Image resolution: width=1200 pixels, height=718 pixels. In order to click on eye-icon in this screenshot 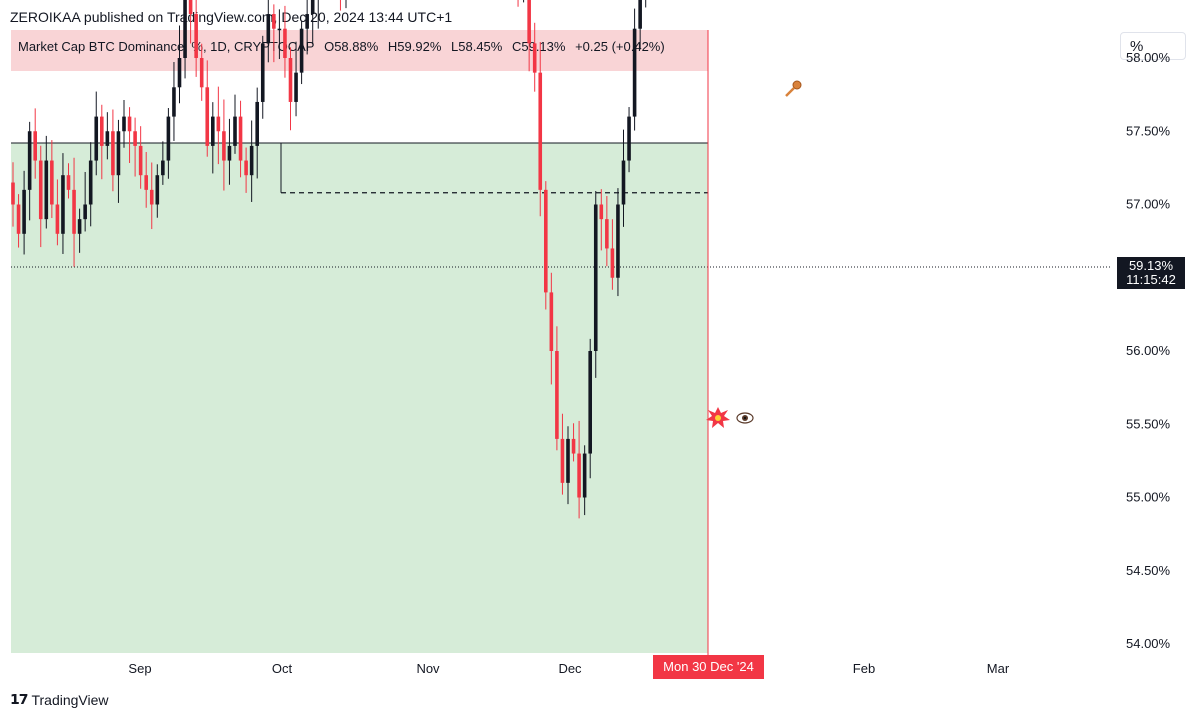, I will do `click(745, 418)`.